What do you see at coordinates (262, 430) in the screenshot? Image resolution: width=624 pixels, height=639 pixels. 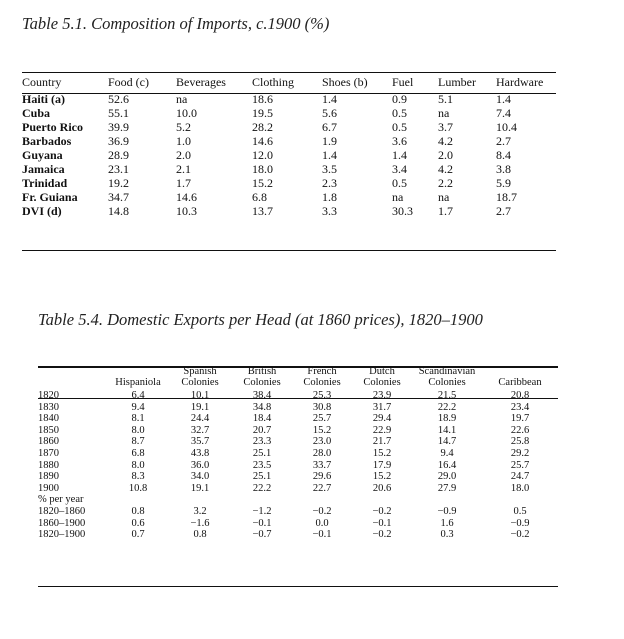 I see `table-cell: 20.7` at bounding box center [262, 430].